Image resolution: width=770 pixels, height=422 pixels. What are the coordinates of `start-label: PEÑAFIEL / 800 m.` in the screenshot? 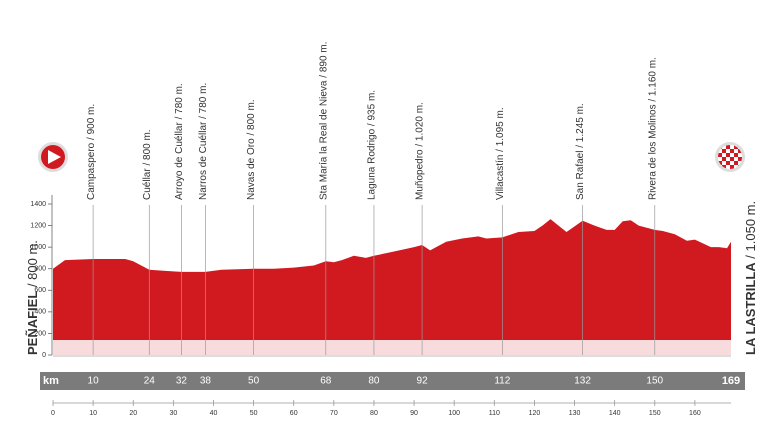 It's located at (32, 297).